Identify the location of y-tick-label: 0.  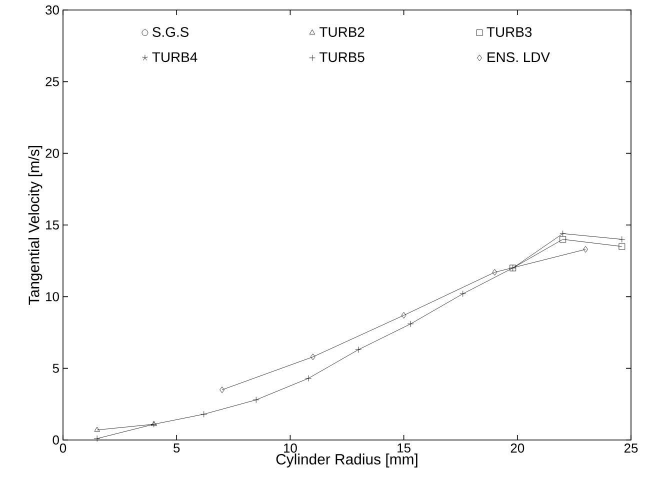
(55, 440).